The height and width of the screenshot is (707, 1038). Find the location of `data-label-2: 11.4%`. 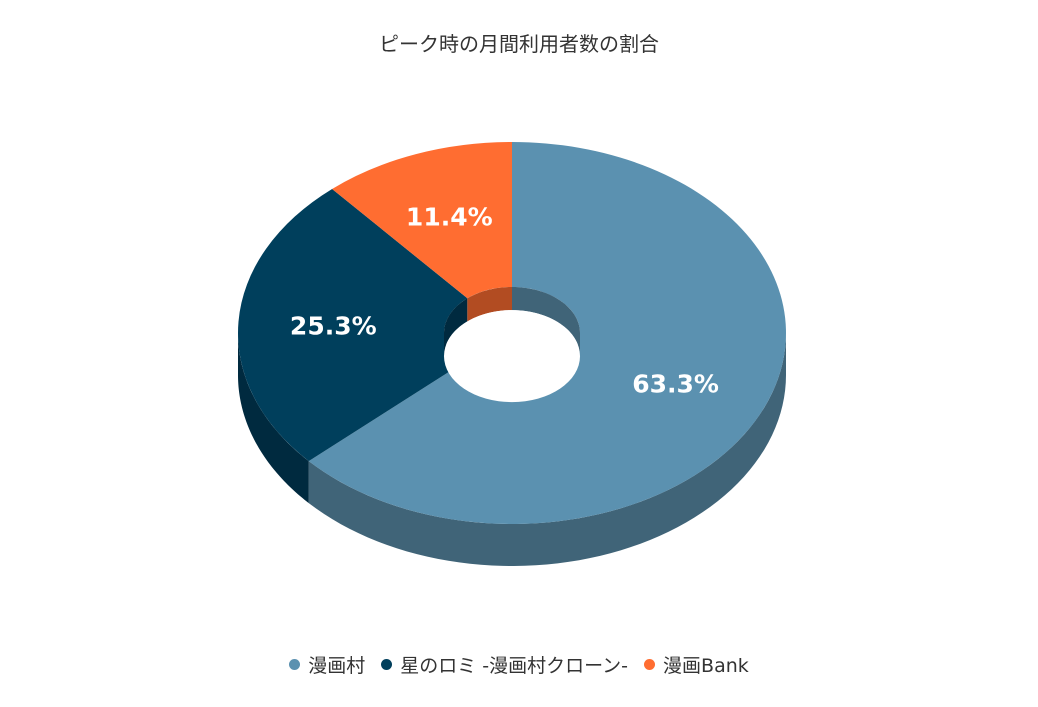

data-label-2: 11.4% is located at coordinates (449, 216).